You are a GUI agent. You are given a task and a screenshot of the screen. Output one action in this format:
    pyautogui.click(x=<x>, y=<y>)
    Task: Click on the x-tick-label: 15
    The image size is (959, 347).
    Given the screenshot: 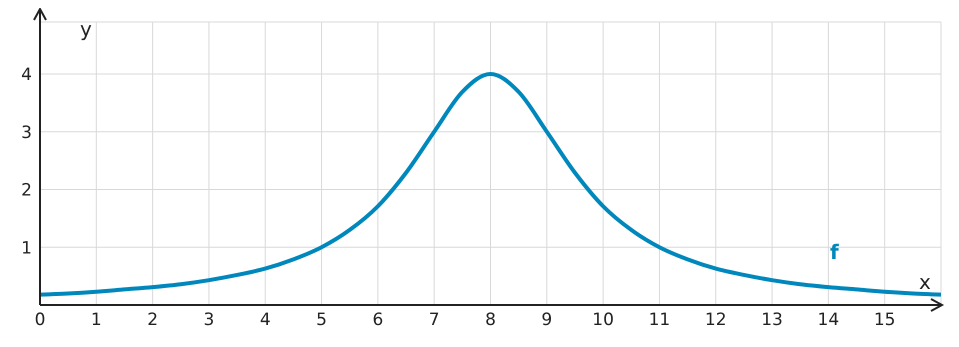 What is the action you would take?
    pyautogui.click(x=885, y=320)
    